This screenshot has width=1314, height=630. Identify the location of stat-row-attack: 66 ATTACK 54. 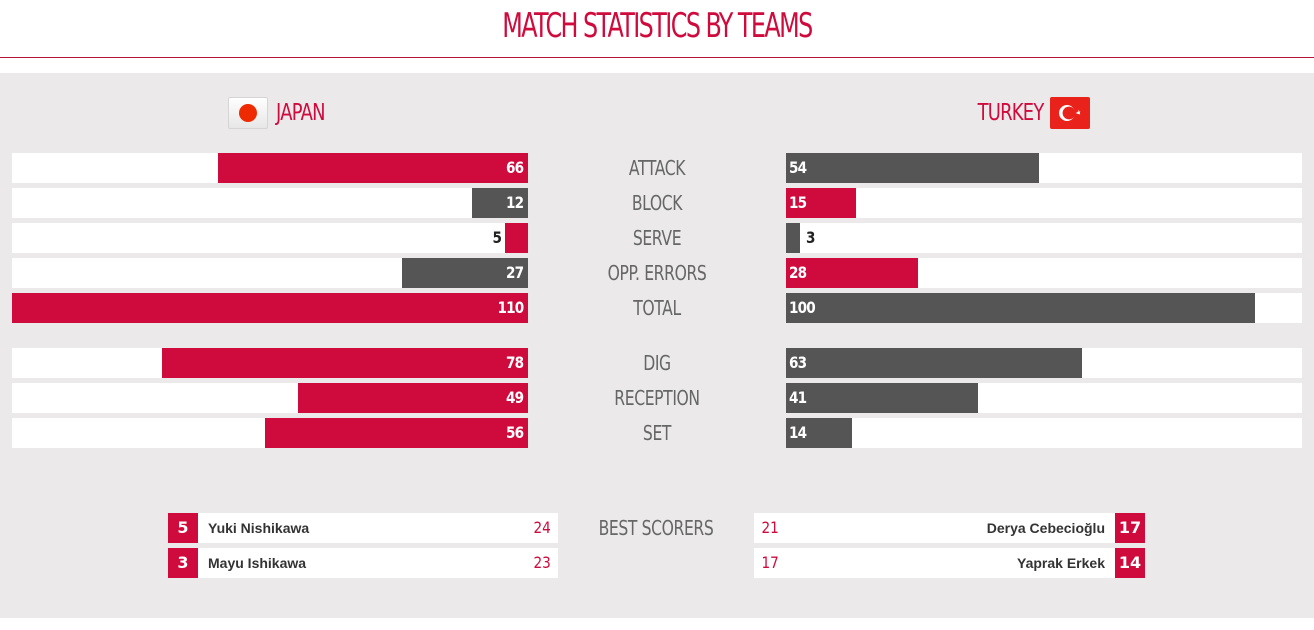
(657, 168).